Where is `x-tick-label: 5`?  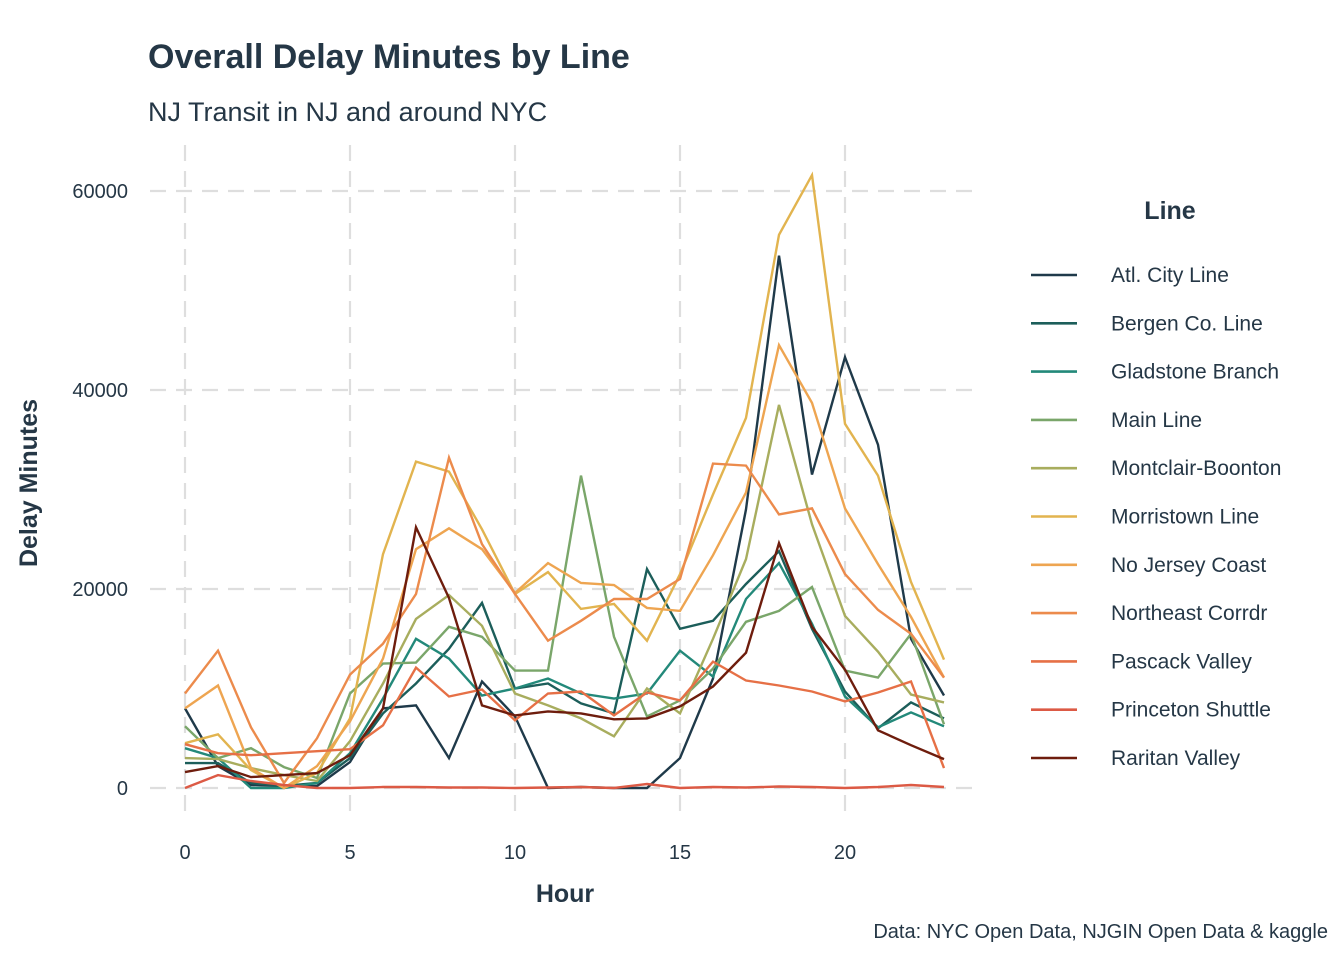 x-tick-label: 5 is located at coordinates (349, 853).